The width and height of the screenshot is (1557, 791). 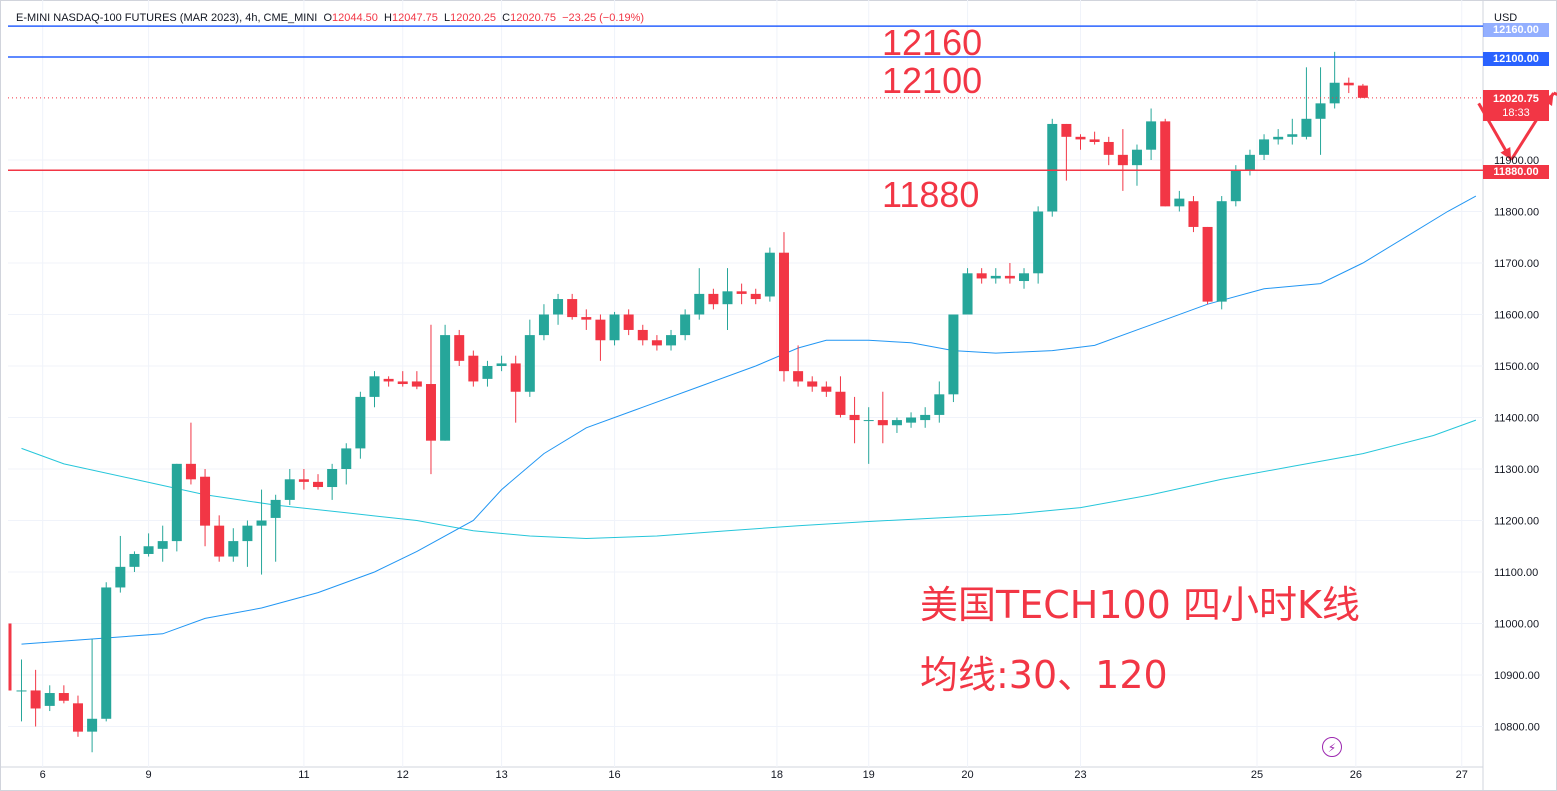 What do you see at coordinates (1257, 775) in the screenshot?
I see `x-tick-label: 25` at bounding box center [1257, 775].